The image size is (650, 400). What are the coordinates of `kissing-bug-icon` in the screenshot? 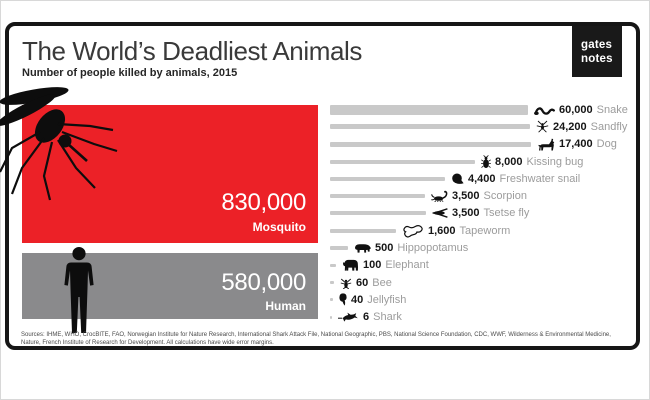 It's located at (486, 161).